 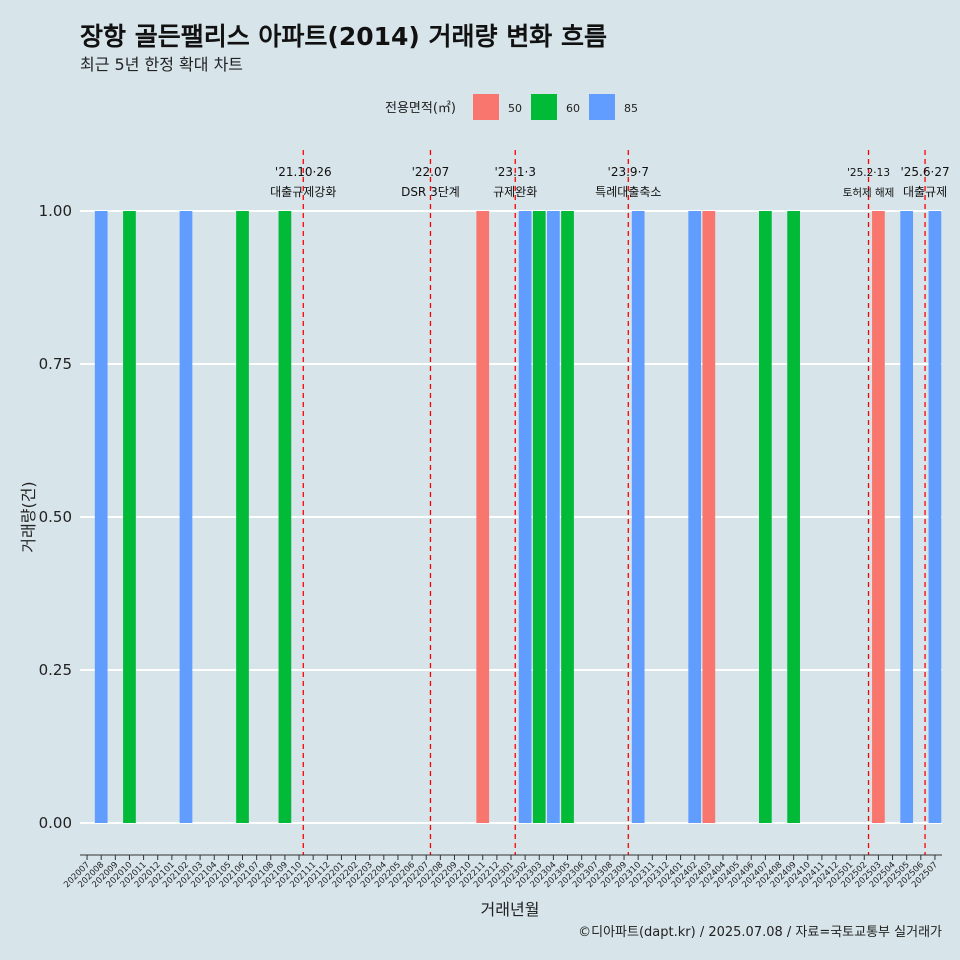 What do you see at coordinates (515, 172) in the screenshot?
I see `event-date-label: '23.1·3` at bounding box center [515, 172].